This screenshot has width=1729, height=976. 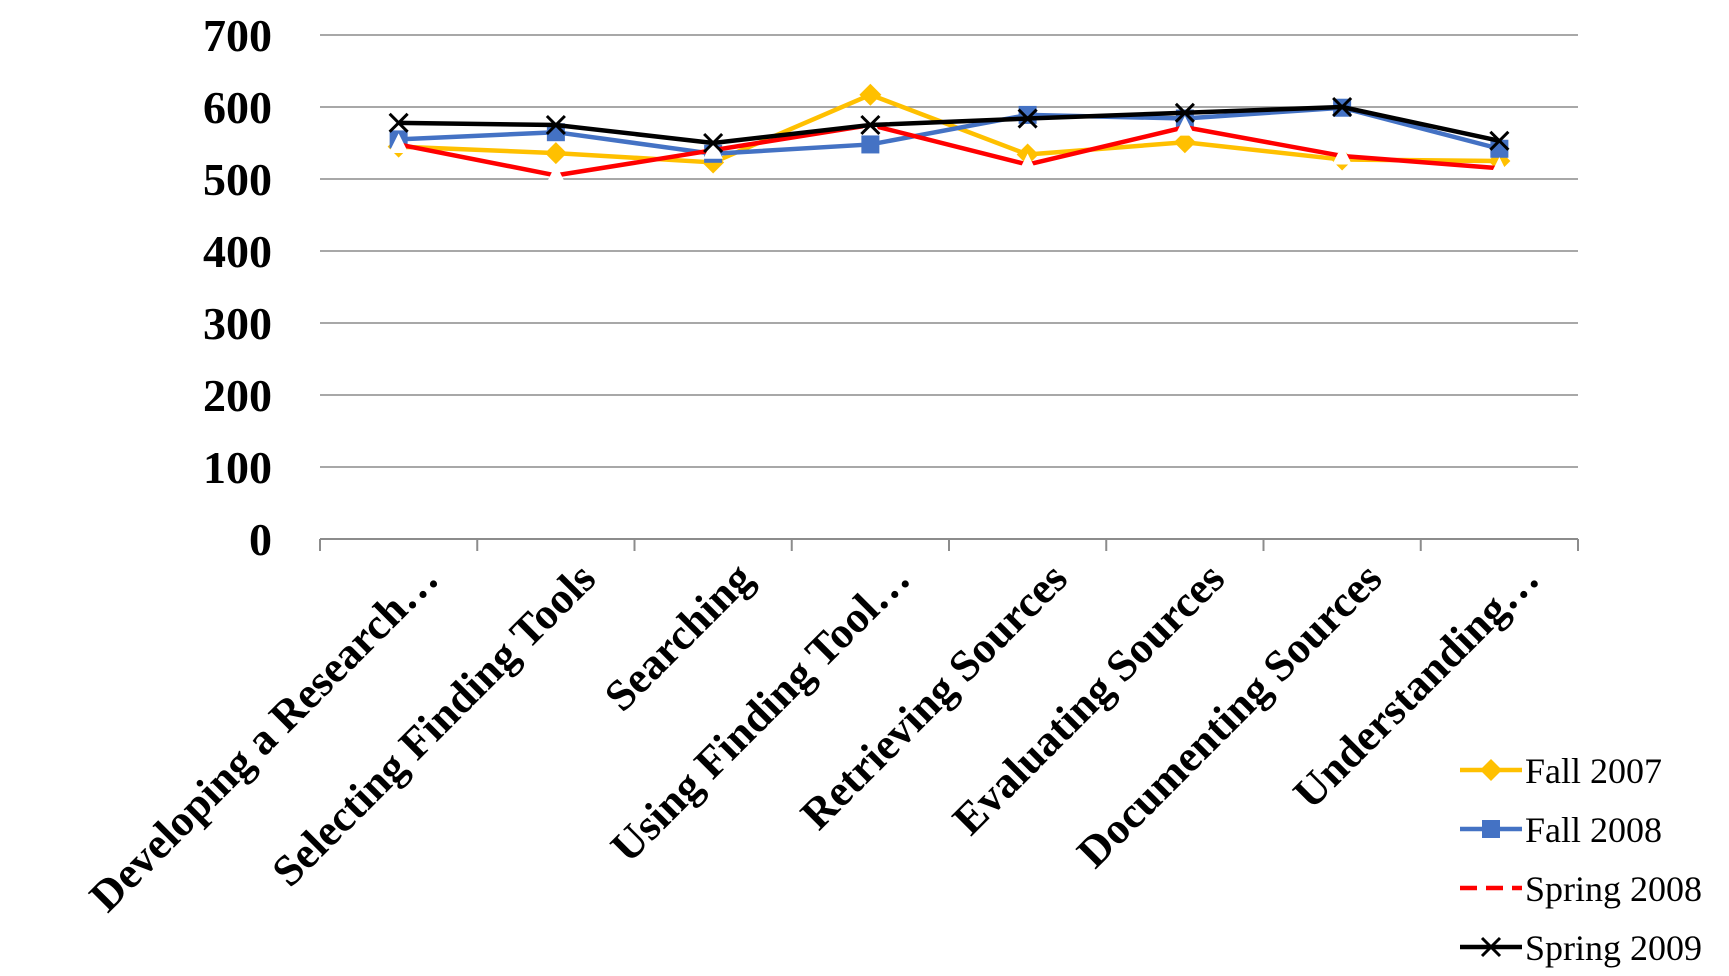 I want to click on series-lines, so click(x=949, y=133).